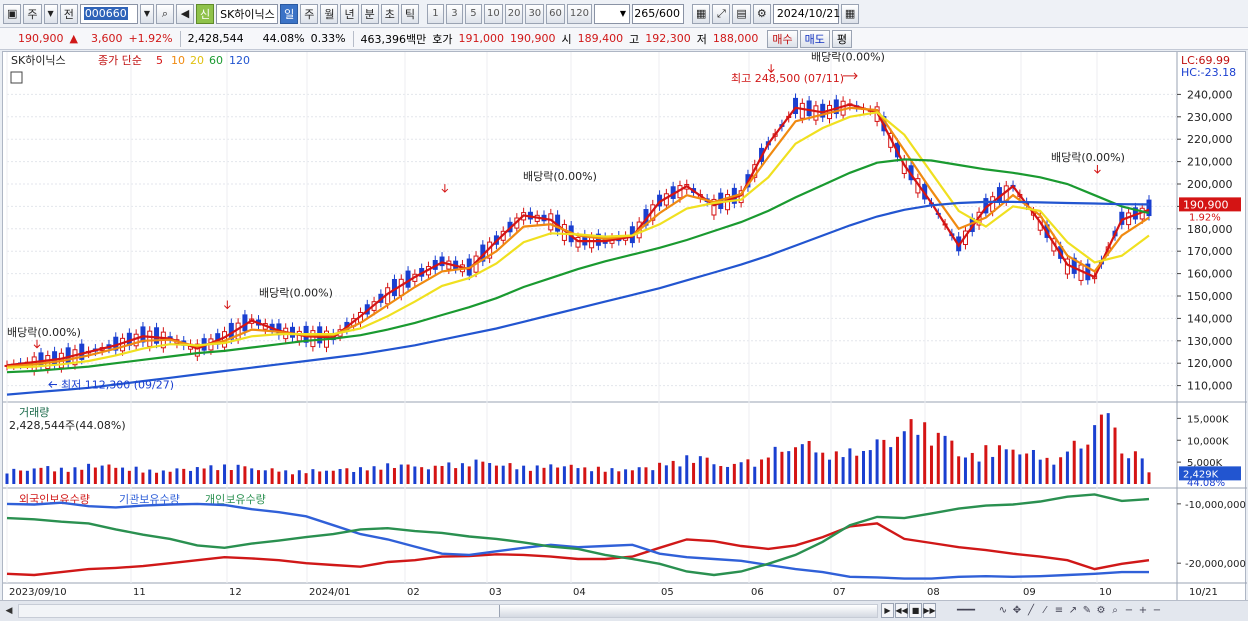  Describe the element at coordinates (1201, 474) in the screenshot. I see `volume-tag: 2,429K` at that location.